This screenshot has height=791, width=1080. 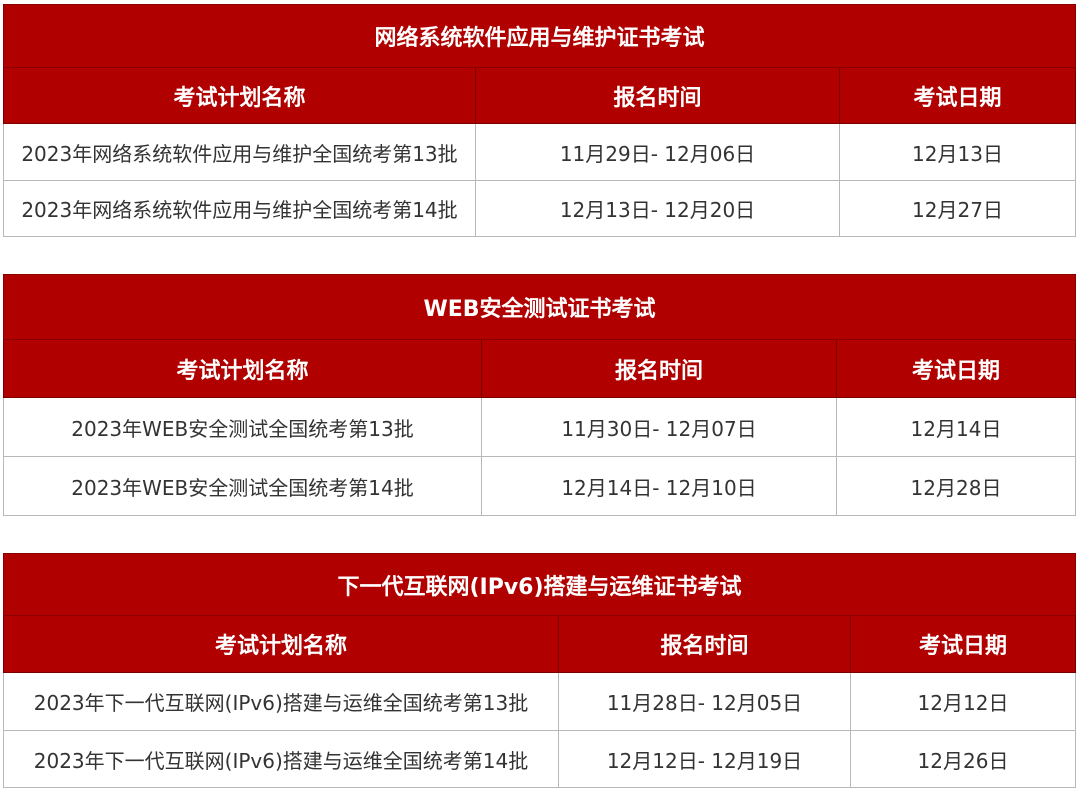 What do you see at coordinates (281, 701) in the screenshot?
I see `plan-name-cell: 2023年下一代互联网(IPv6)搭建与运维全国统考第13批` at bounding box center [281, 701].